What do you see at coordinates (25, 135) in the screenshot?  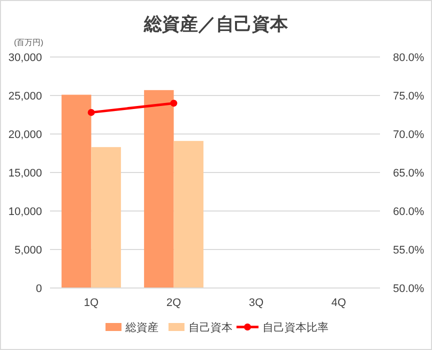 I see `y-tick-label: 20,000` at bounding box center [25, 135].